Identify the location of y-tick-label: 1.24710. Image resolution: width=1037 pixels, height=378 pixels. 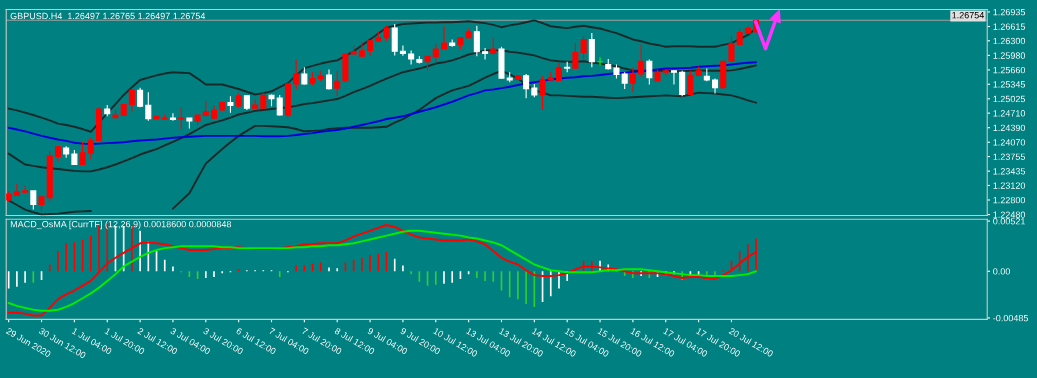
(1009, 113).